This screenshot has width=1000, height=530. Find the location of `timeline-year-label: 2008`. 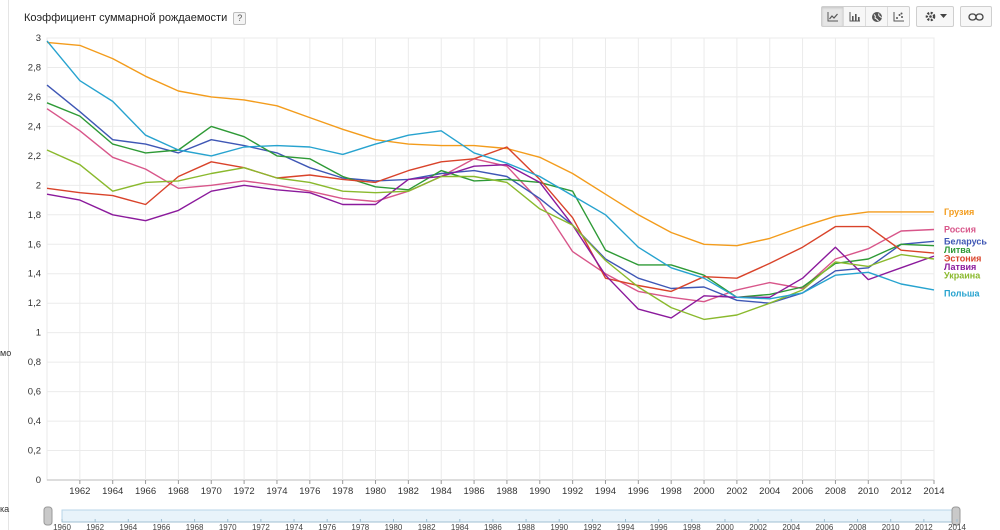

timeline-year-label: 2008 is located at coordinates (858, 526).